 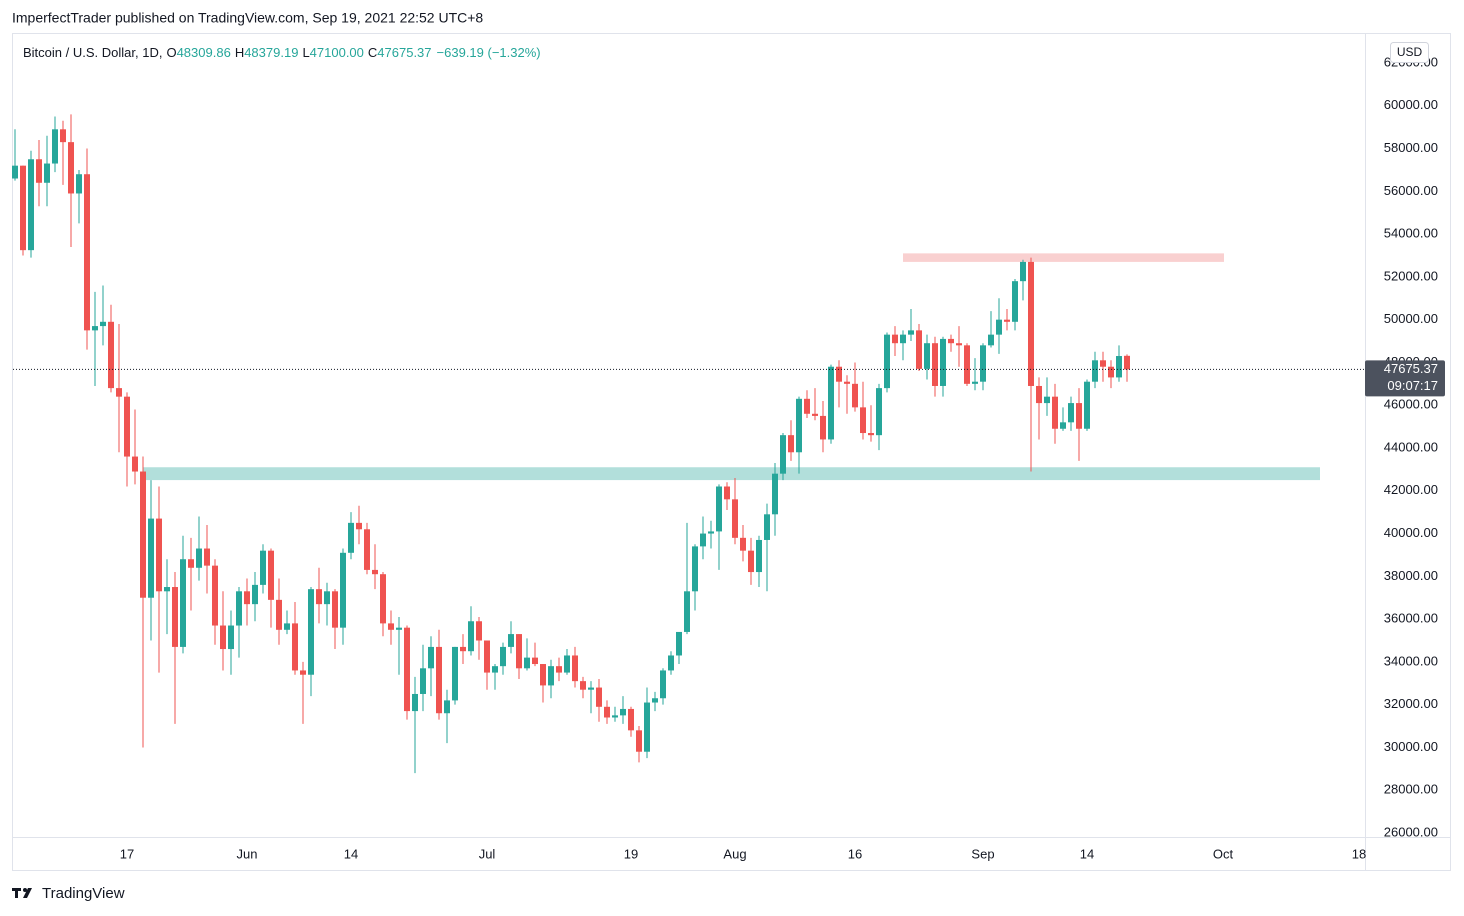 What do you see at coordinates (1405, 378) in the screenshot?
I see `last-price-tag` at bounding box center [1405, 378].